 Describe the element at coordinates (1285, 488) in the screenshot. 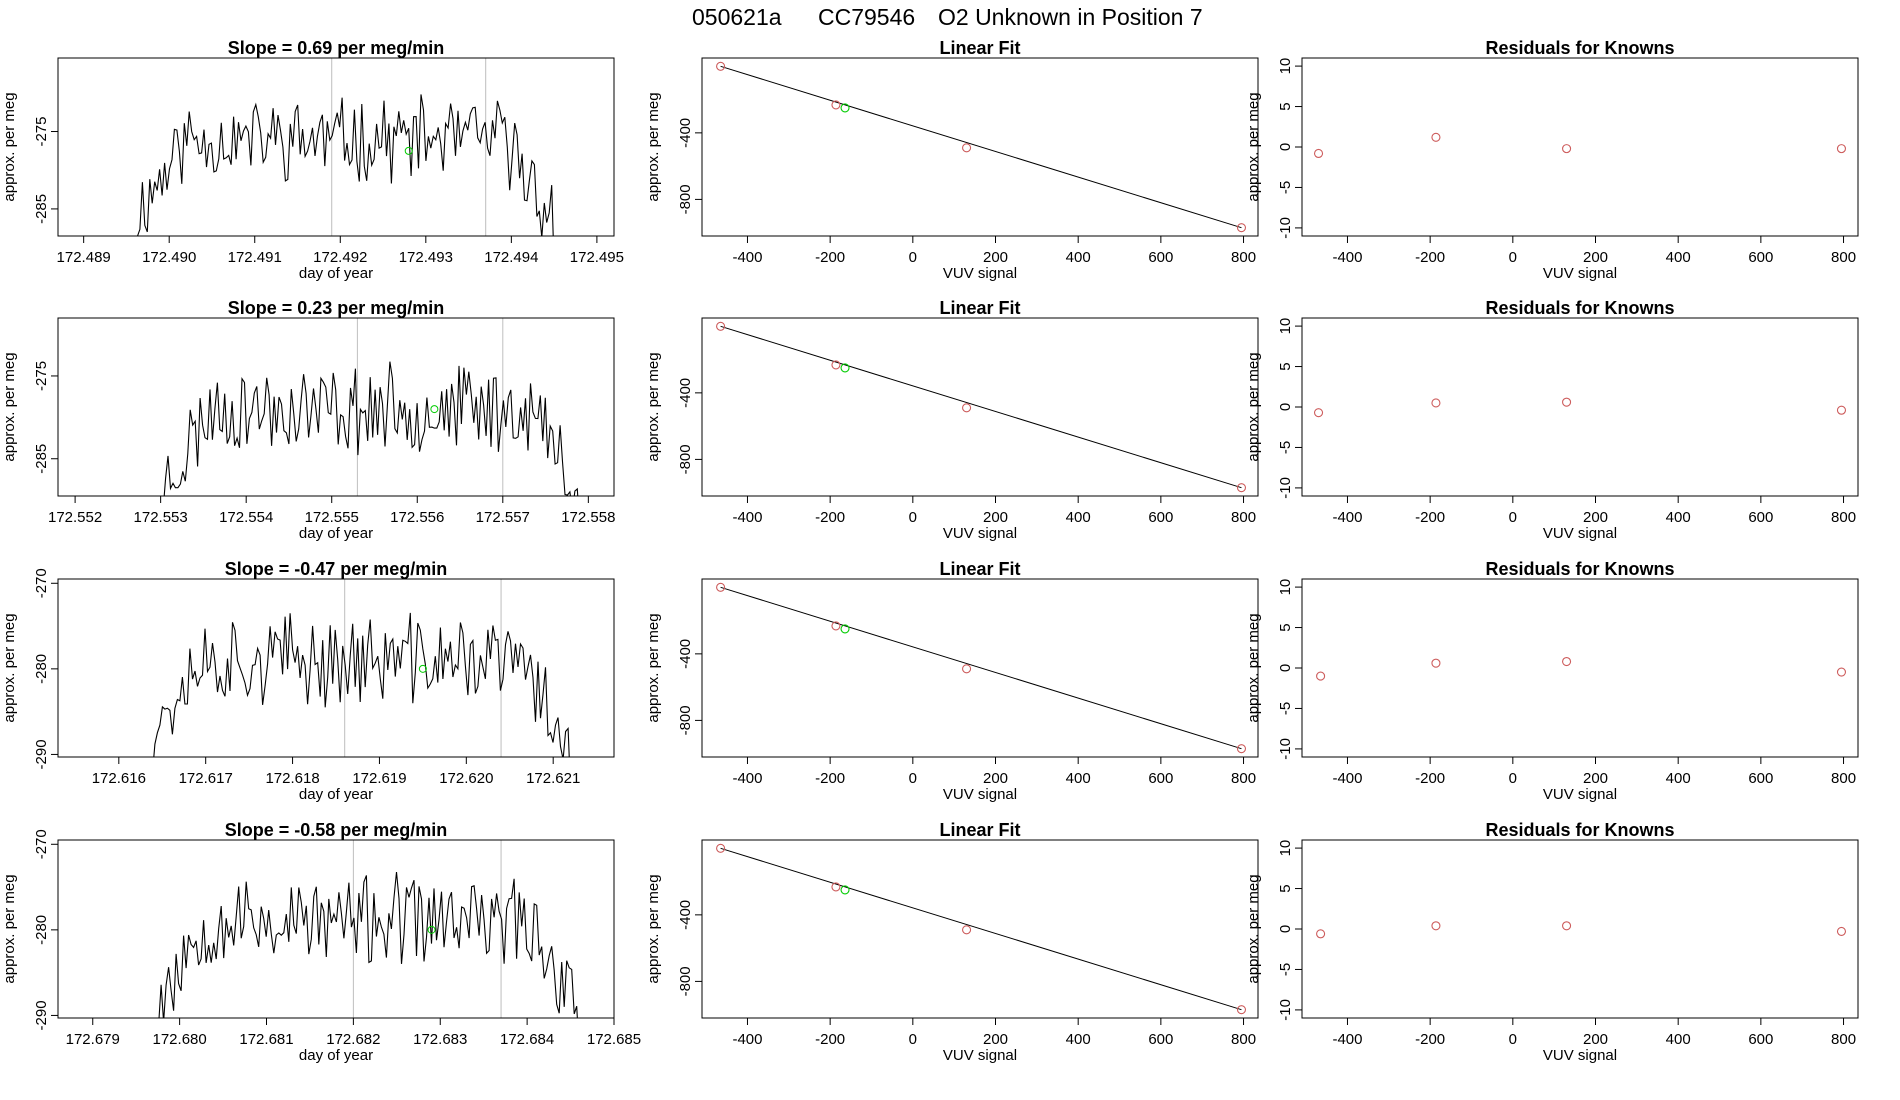

I see `y-tick-label: -10` at that location.